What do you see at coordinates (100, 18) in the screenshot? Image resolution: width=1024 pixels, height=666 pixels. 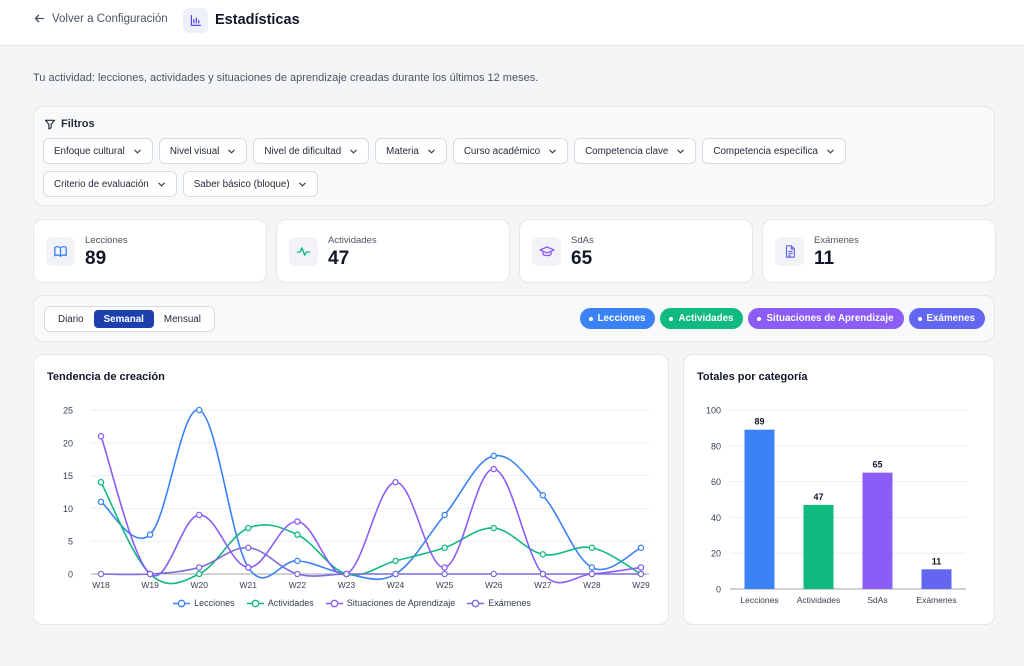 I see `back-link: Volver a Configuración` at bounding box center [100, 18].